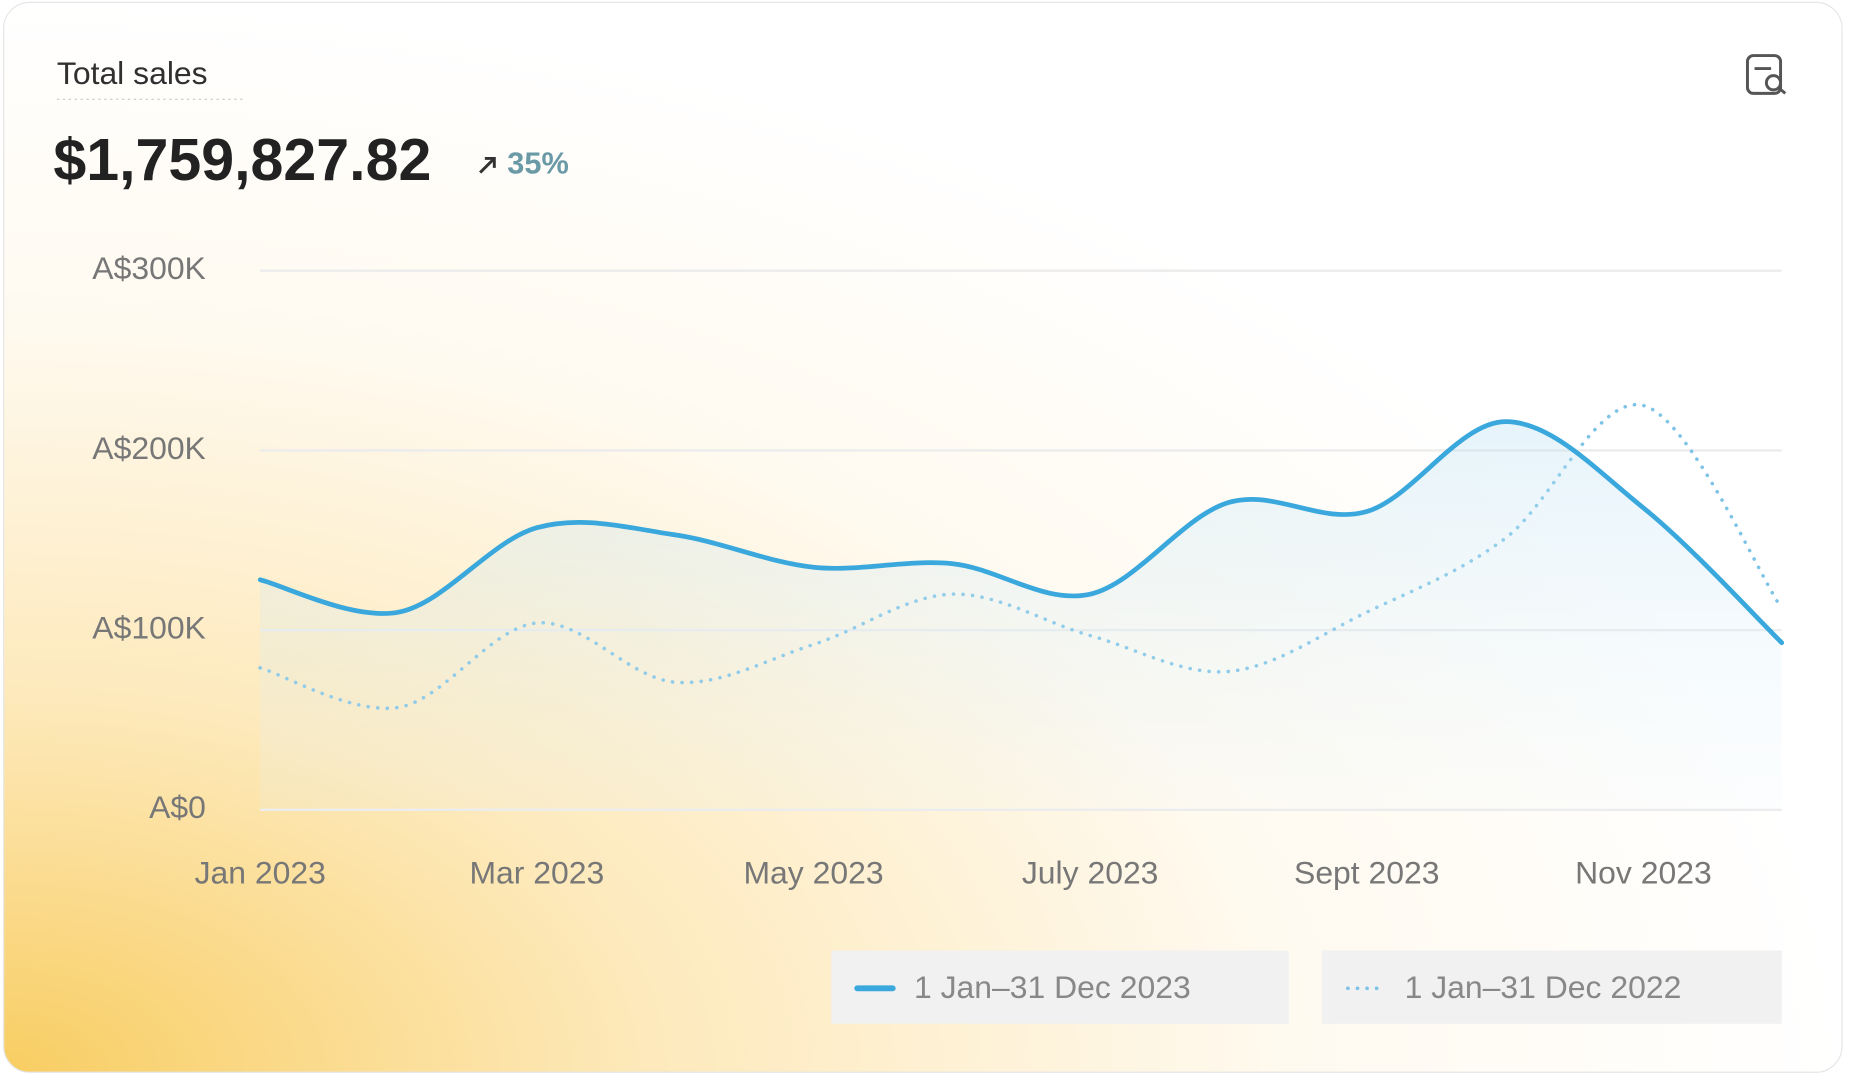  Describe the element at coordinates (536, 872) in the screenshot. I see `x-tick-label: Mar 2023` at that location.